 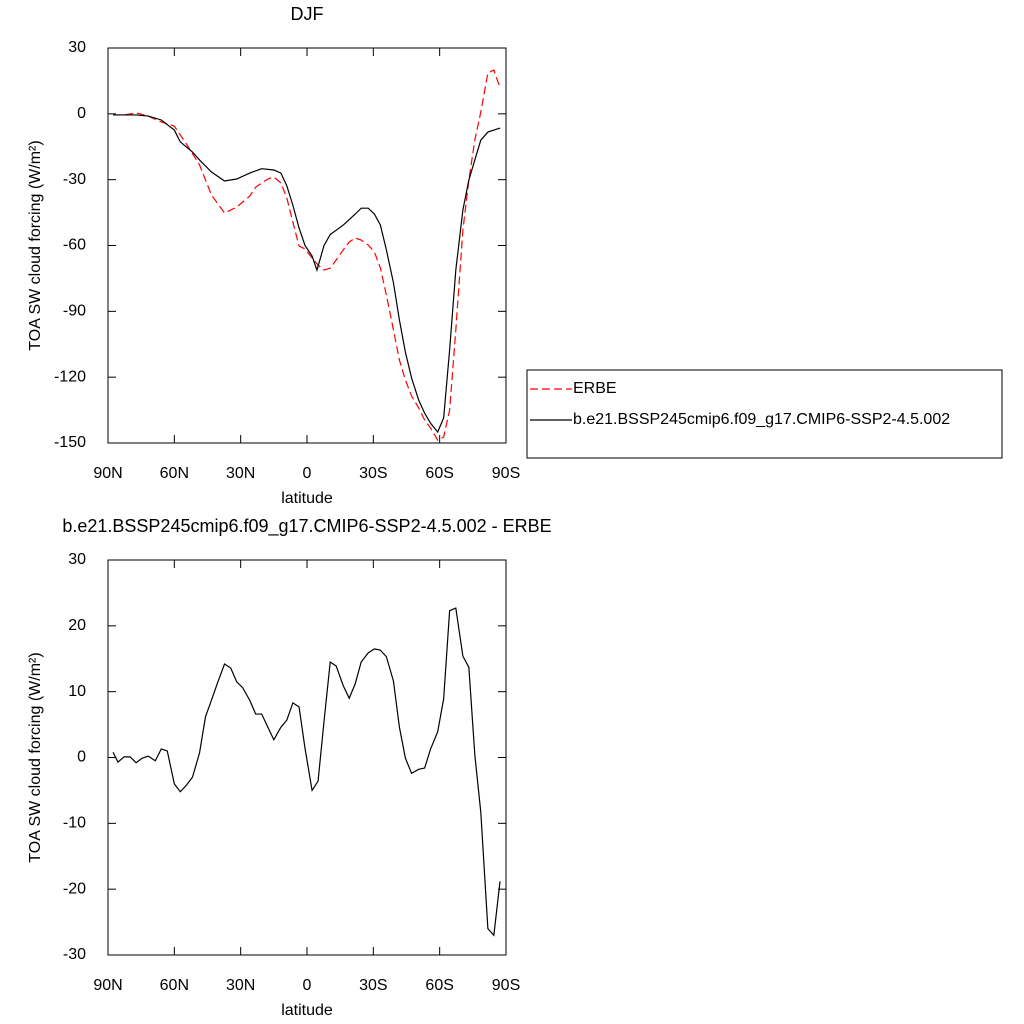 What do you see at coordinates (74, 245) in the screenshot?
I see `y-tick-label: -60` at bounding box center [74, 245].